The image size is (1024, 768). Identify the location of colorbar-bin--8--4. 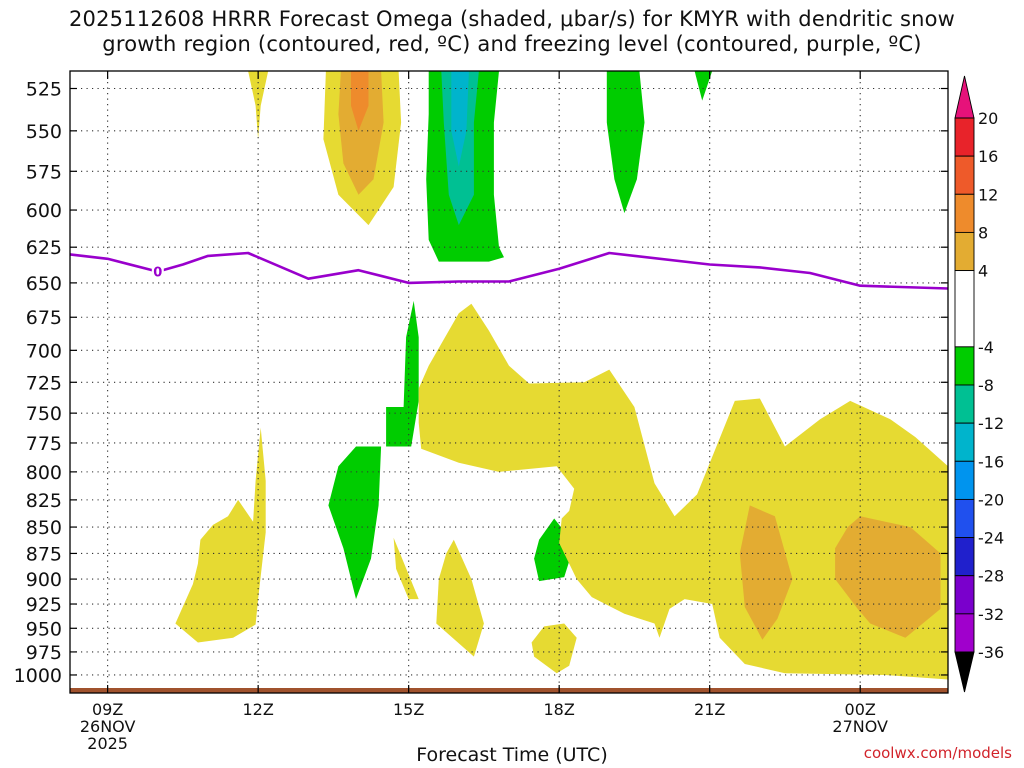
(964, 366).